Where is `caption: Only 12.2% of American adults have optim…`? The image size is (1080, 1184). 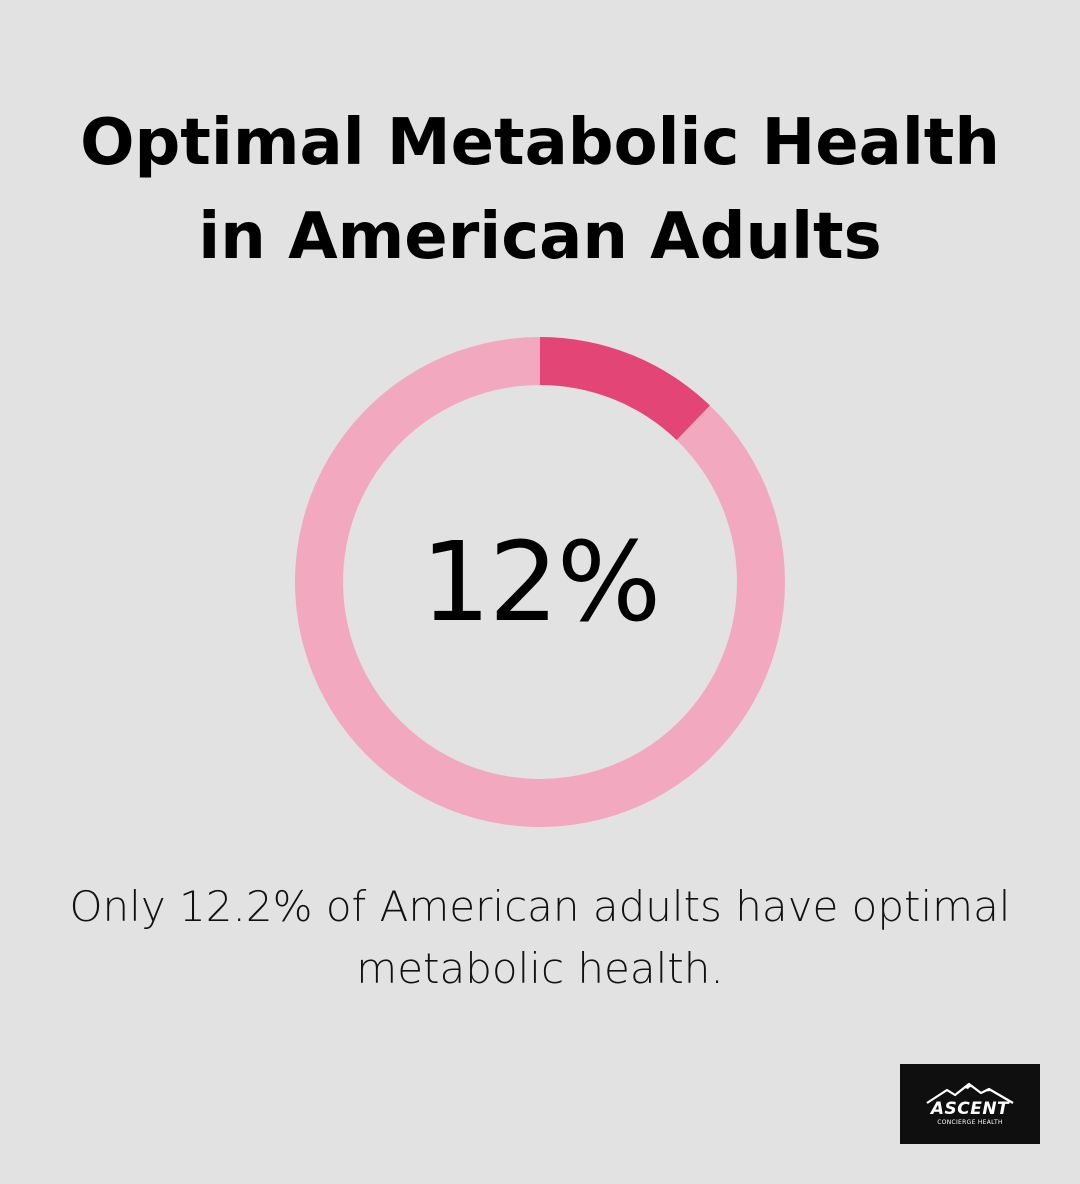 caption: Only 12.2% of American adults have optim… is located at coordinates (540, 938).